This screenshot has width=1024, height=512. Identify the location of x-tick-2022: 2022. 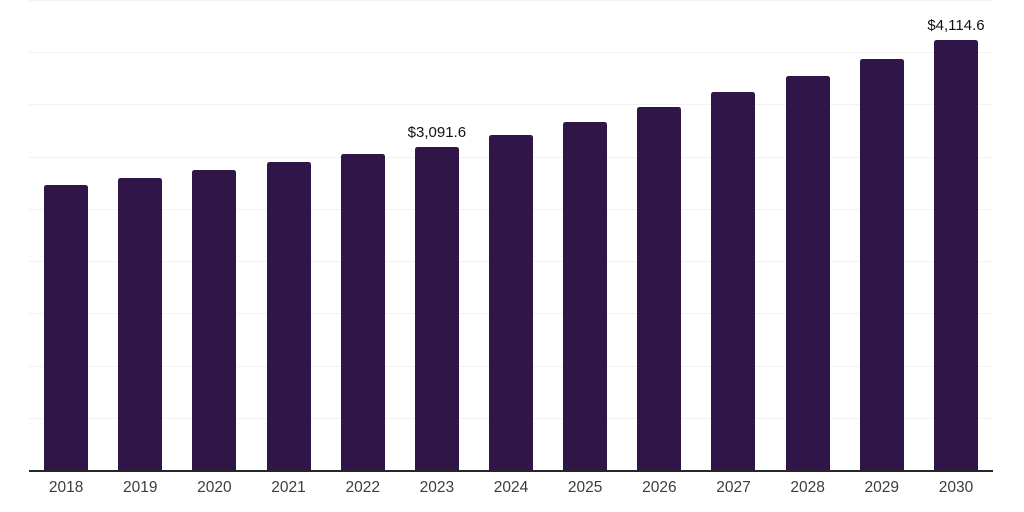
(362, 487).